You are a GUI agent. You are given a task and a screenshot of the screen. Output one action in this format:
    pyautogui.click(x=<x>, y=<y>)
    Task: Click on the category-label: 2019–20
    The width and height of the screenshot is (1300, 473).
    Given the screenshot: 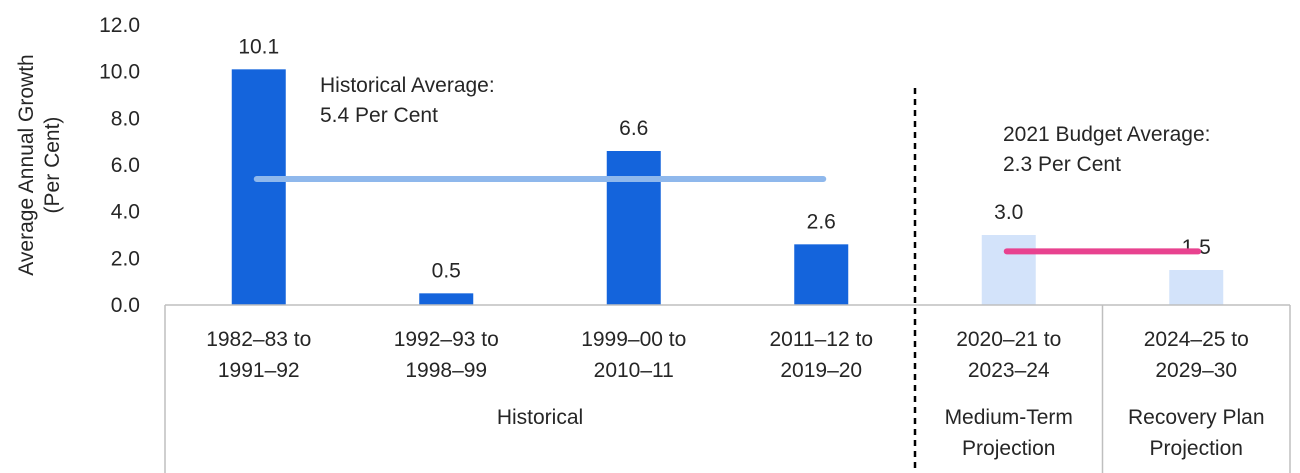 What is the action you would take?
    pyautogui.click(x=821, y=370)
    